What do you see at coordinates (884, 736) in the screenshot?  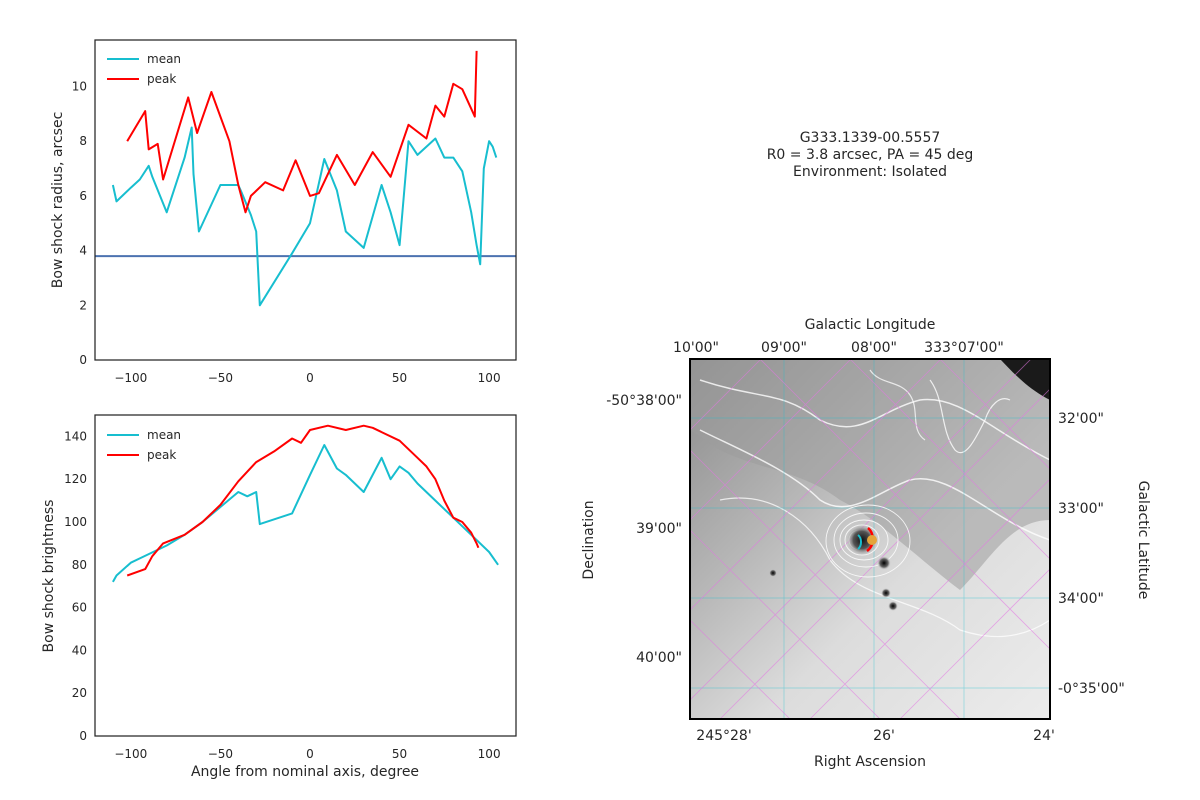 I see `sky-bottom-tick: 26'` at bounding box center [884, 736].